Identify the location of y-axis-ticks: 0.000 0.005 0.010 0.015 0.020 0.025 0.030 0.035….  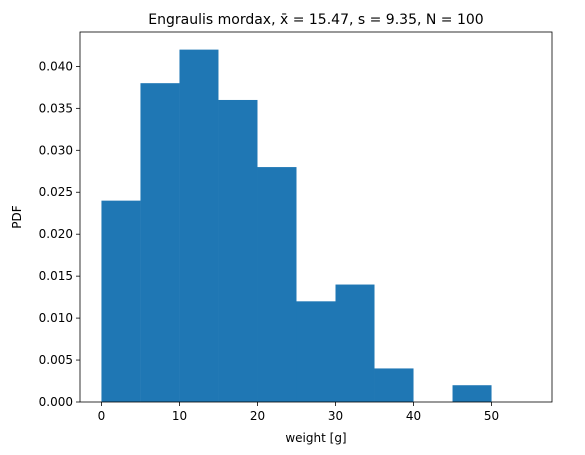
(59, 234).